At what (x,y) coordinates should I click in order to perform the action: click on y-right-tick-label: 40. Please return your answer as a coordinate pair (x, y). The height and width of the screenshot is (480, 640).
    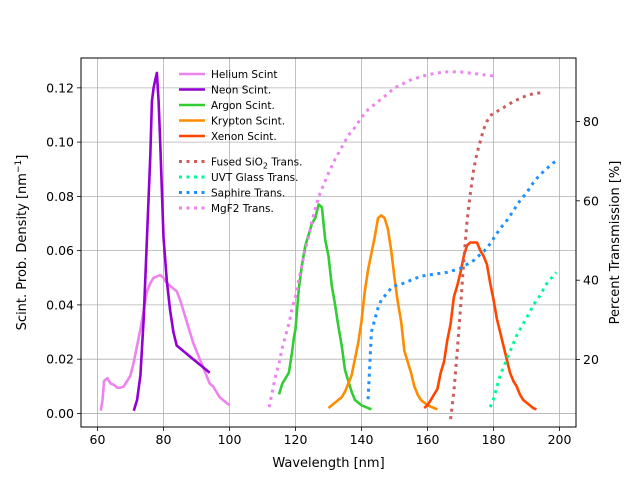
    Looking at the image, I should click on (591, 280).